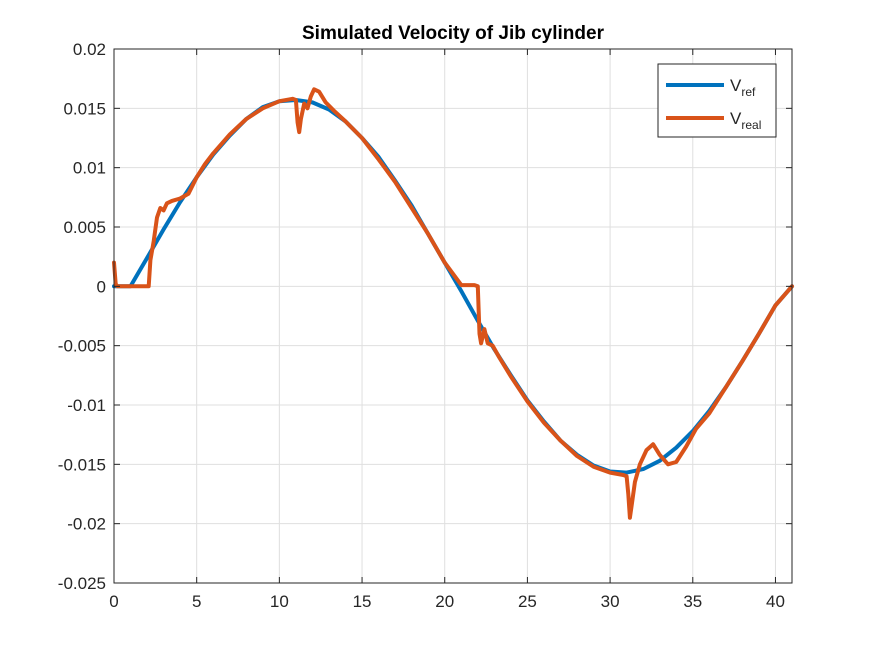 This screenshot has width=875, height=656. Describe the element at coordinates (527, 601) in the screenshot. I see `x-tick-label: 25` at that location.